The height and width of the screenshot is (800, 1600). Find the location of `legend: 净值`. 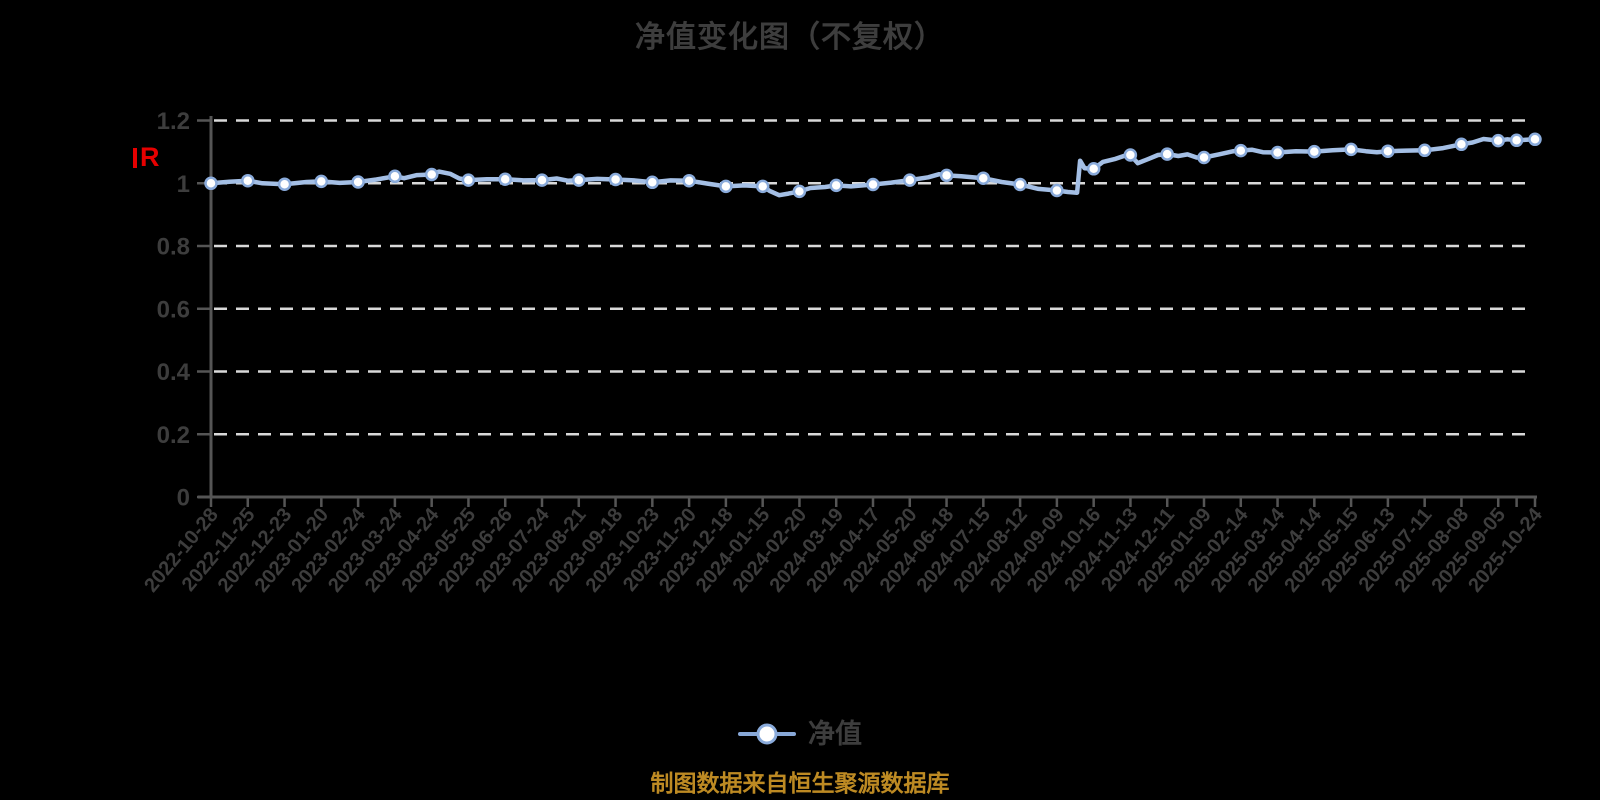

legend: 净值 is located at coordinates (800, 734).